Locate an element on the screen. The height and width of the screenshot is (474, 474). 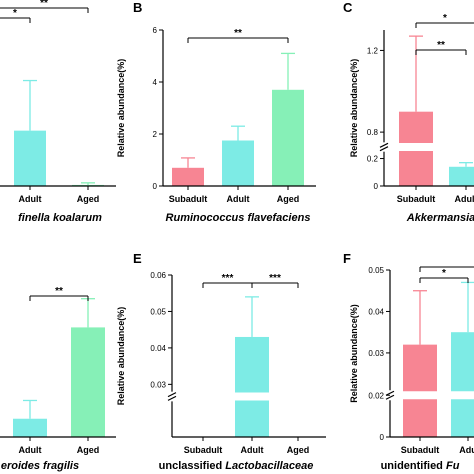
chart-panel-3: Adult Aged eroides fragilis ** is located at coordinates (58, 379).